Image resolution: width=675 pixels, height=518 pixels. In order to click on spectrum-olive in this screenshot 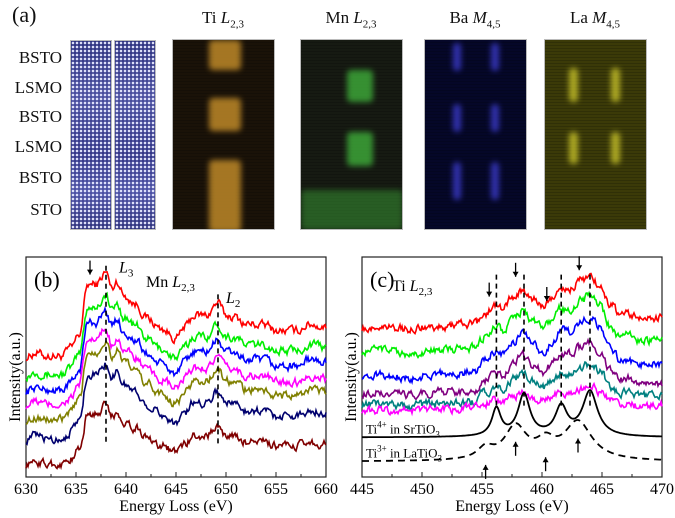, I will do `click(176, 382)`.